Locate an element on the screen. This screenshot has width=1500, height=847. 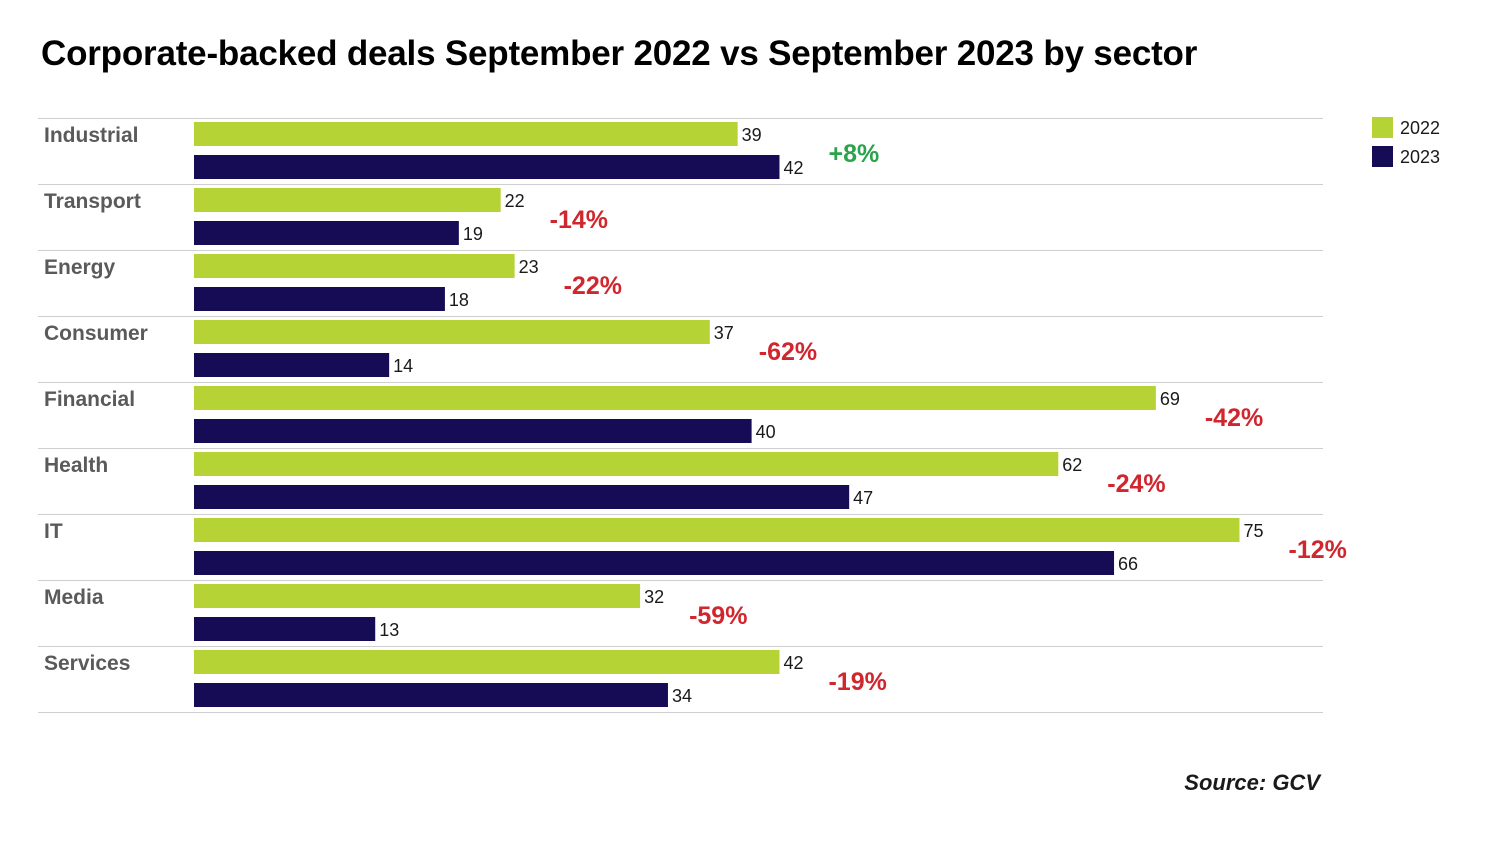
change-label: -12% is located at coordinates (1318, 550).